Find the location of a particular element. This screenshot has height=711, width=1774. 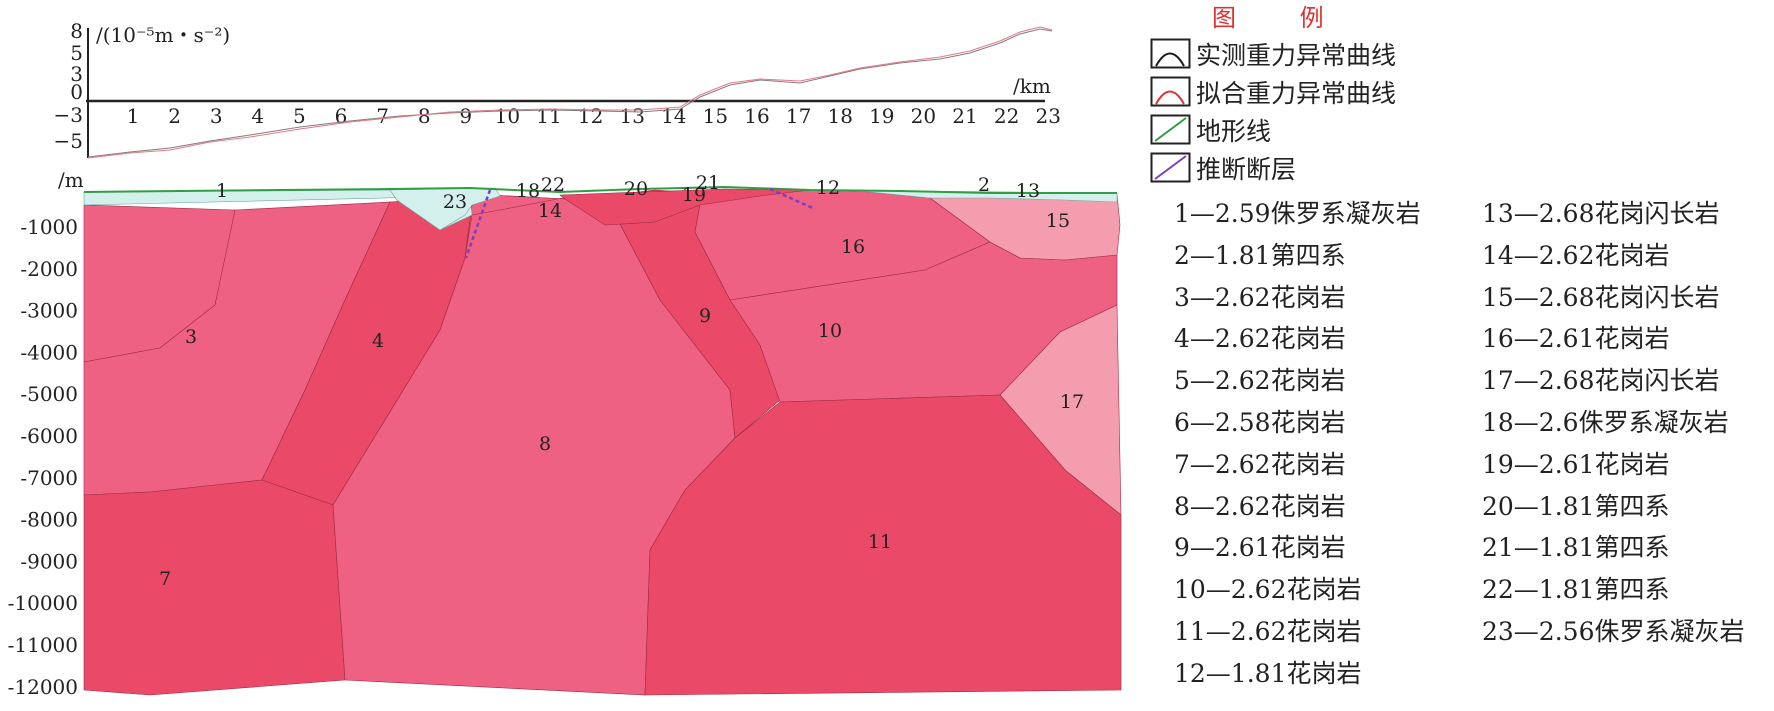

legend-unit-item: 7—2.62花岗岩 is located at coordinates (1260, 464).